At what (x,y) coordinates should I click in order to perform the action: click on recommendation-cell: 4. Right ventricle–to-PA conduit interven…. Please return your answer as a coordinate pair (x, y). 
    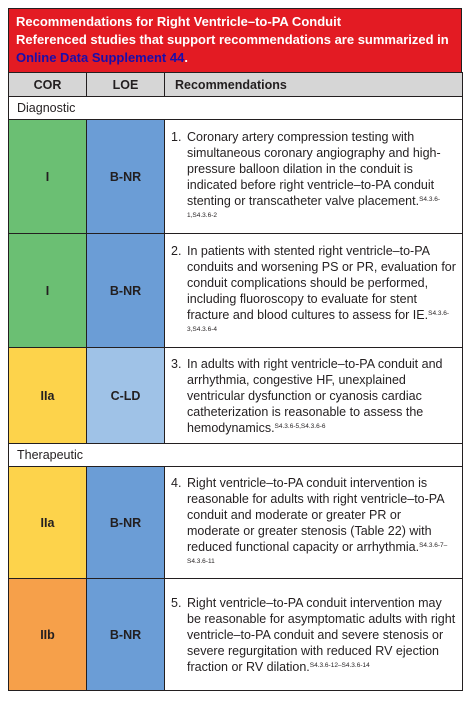
    Looking at the image, I should click on (313, 522).